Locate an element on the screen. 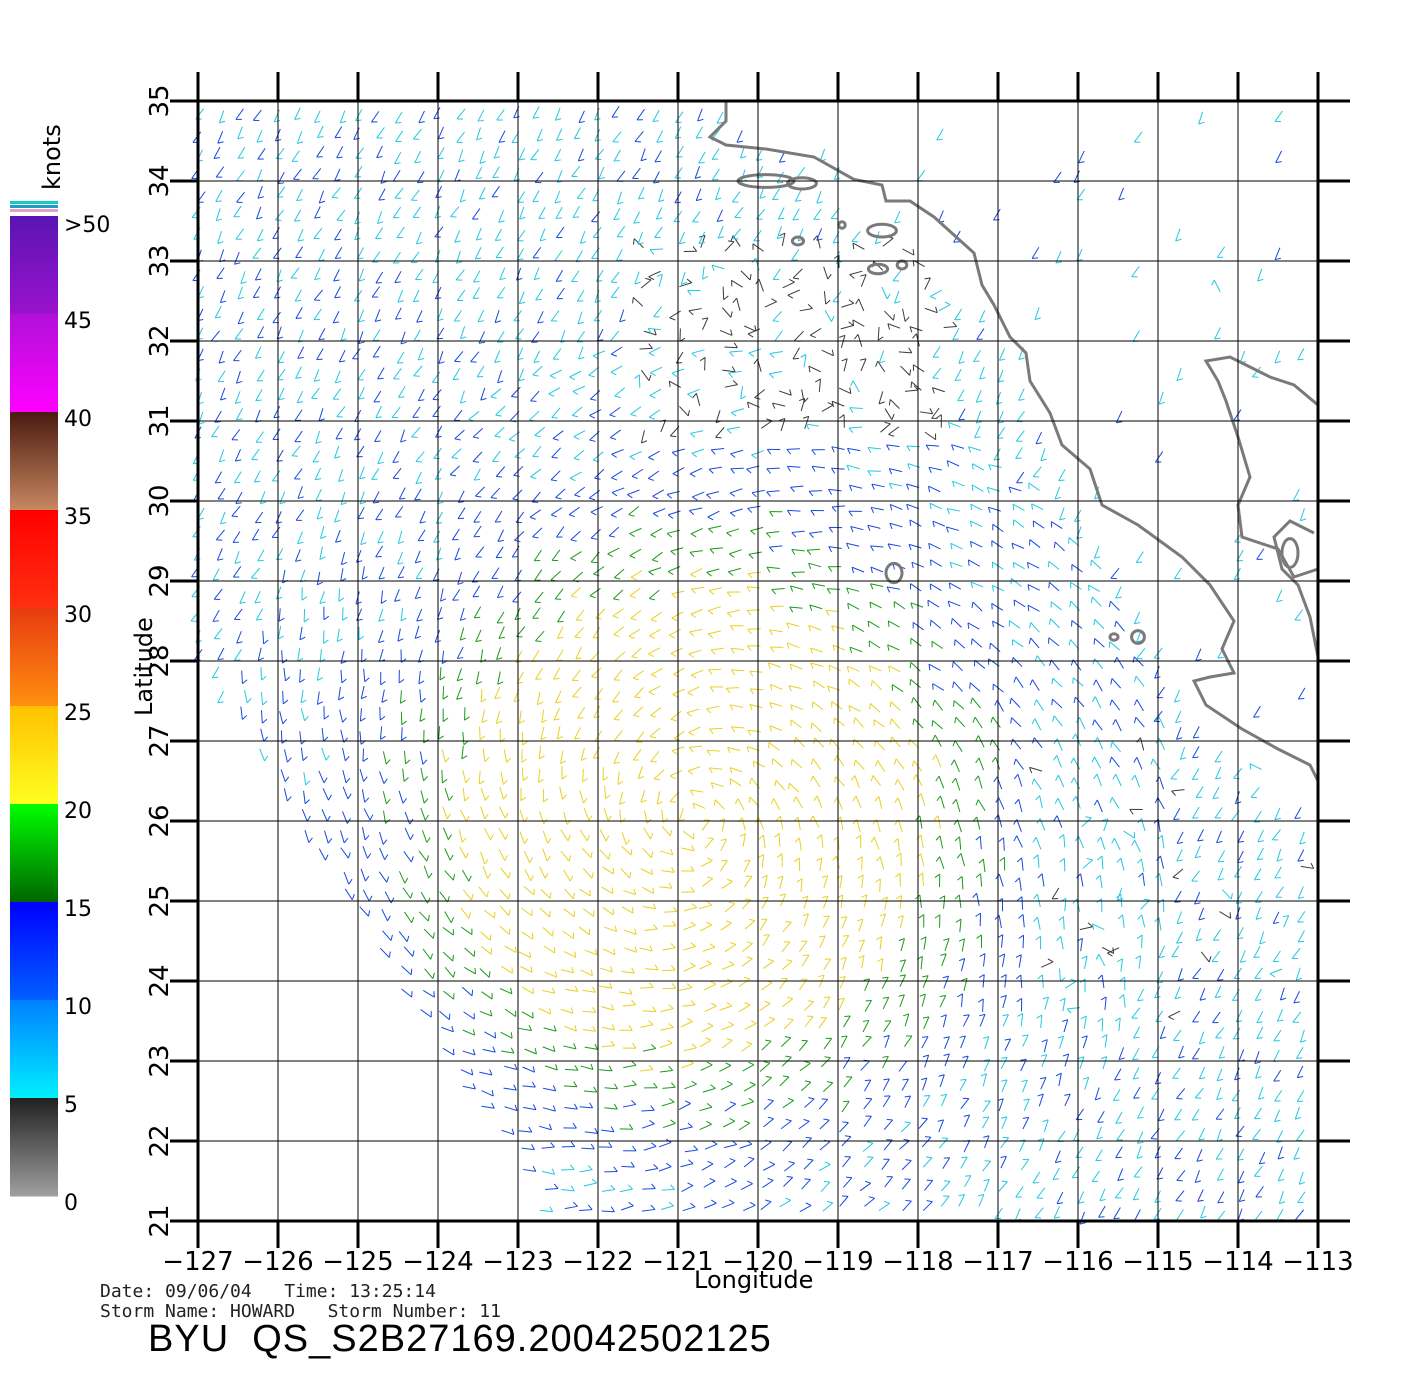 Image resolution: width=1420 pixels, height=1400 pixels. legend-label: 35 is located at coordinates (78, 517).